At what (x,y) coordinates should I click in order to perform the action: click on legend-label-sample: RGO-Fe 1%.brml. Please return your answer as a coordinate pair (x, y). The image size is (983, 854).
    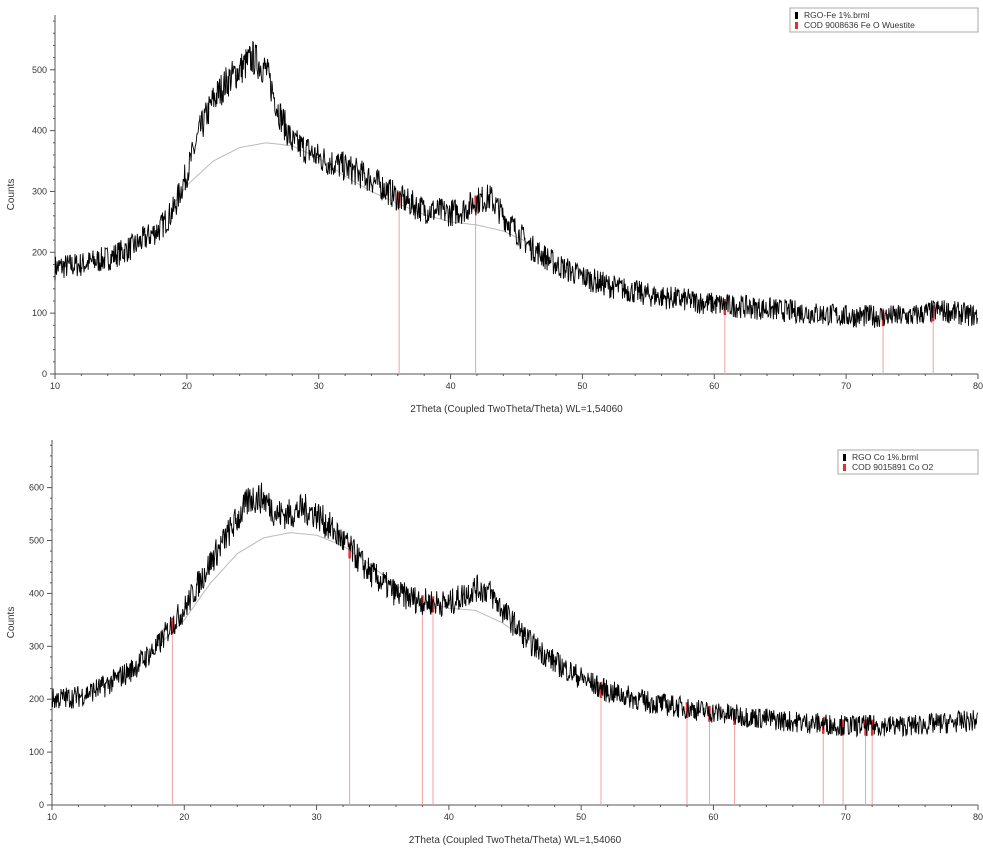
    Looking at the image, I should click on (837, 15).